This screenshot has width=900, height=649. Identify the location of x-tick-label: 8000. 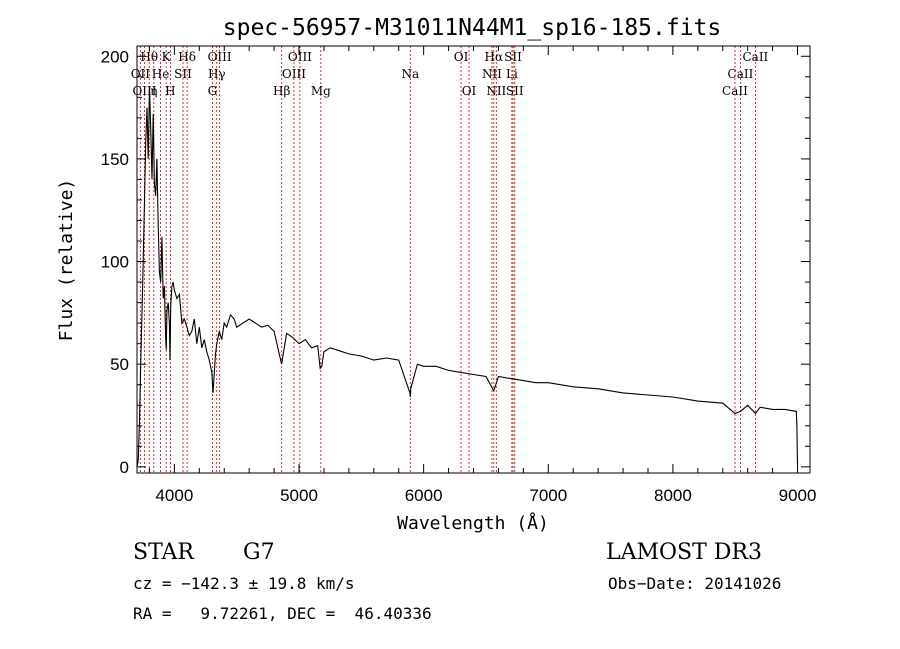
(673, 495).